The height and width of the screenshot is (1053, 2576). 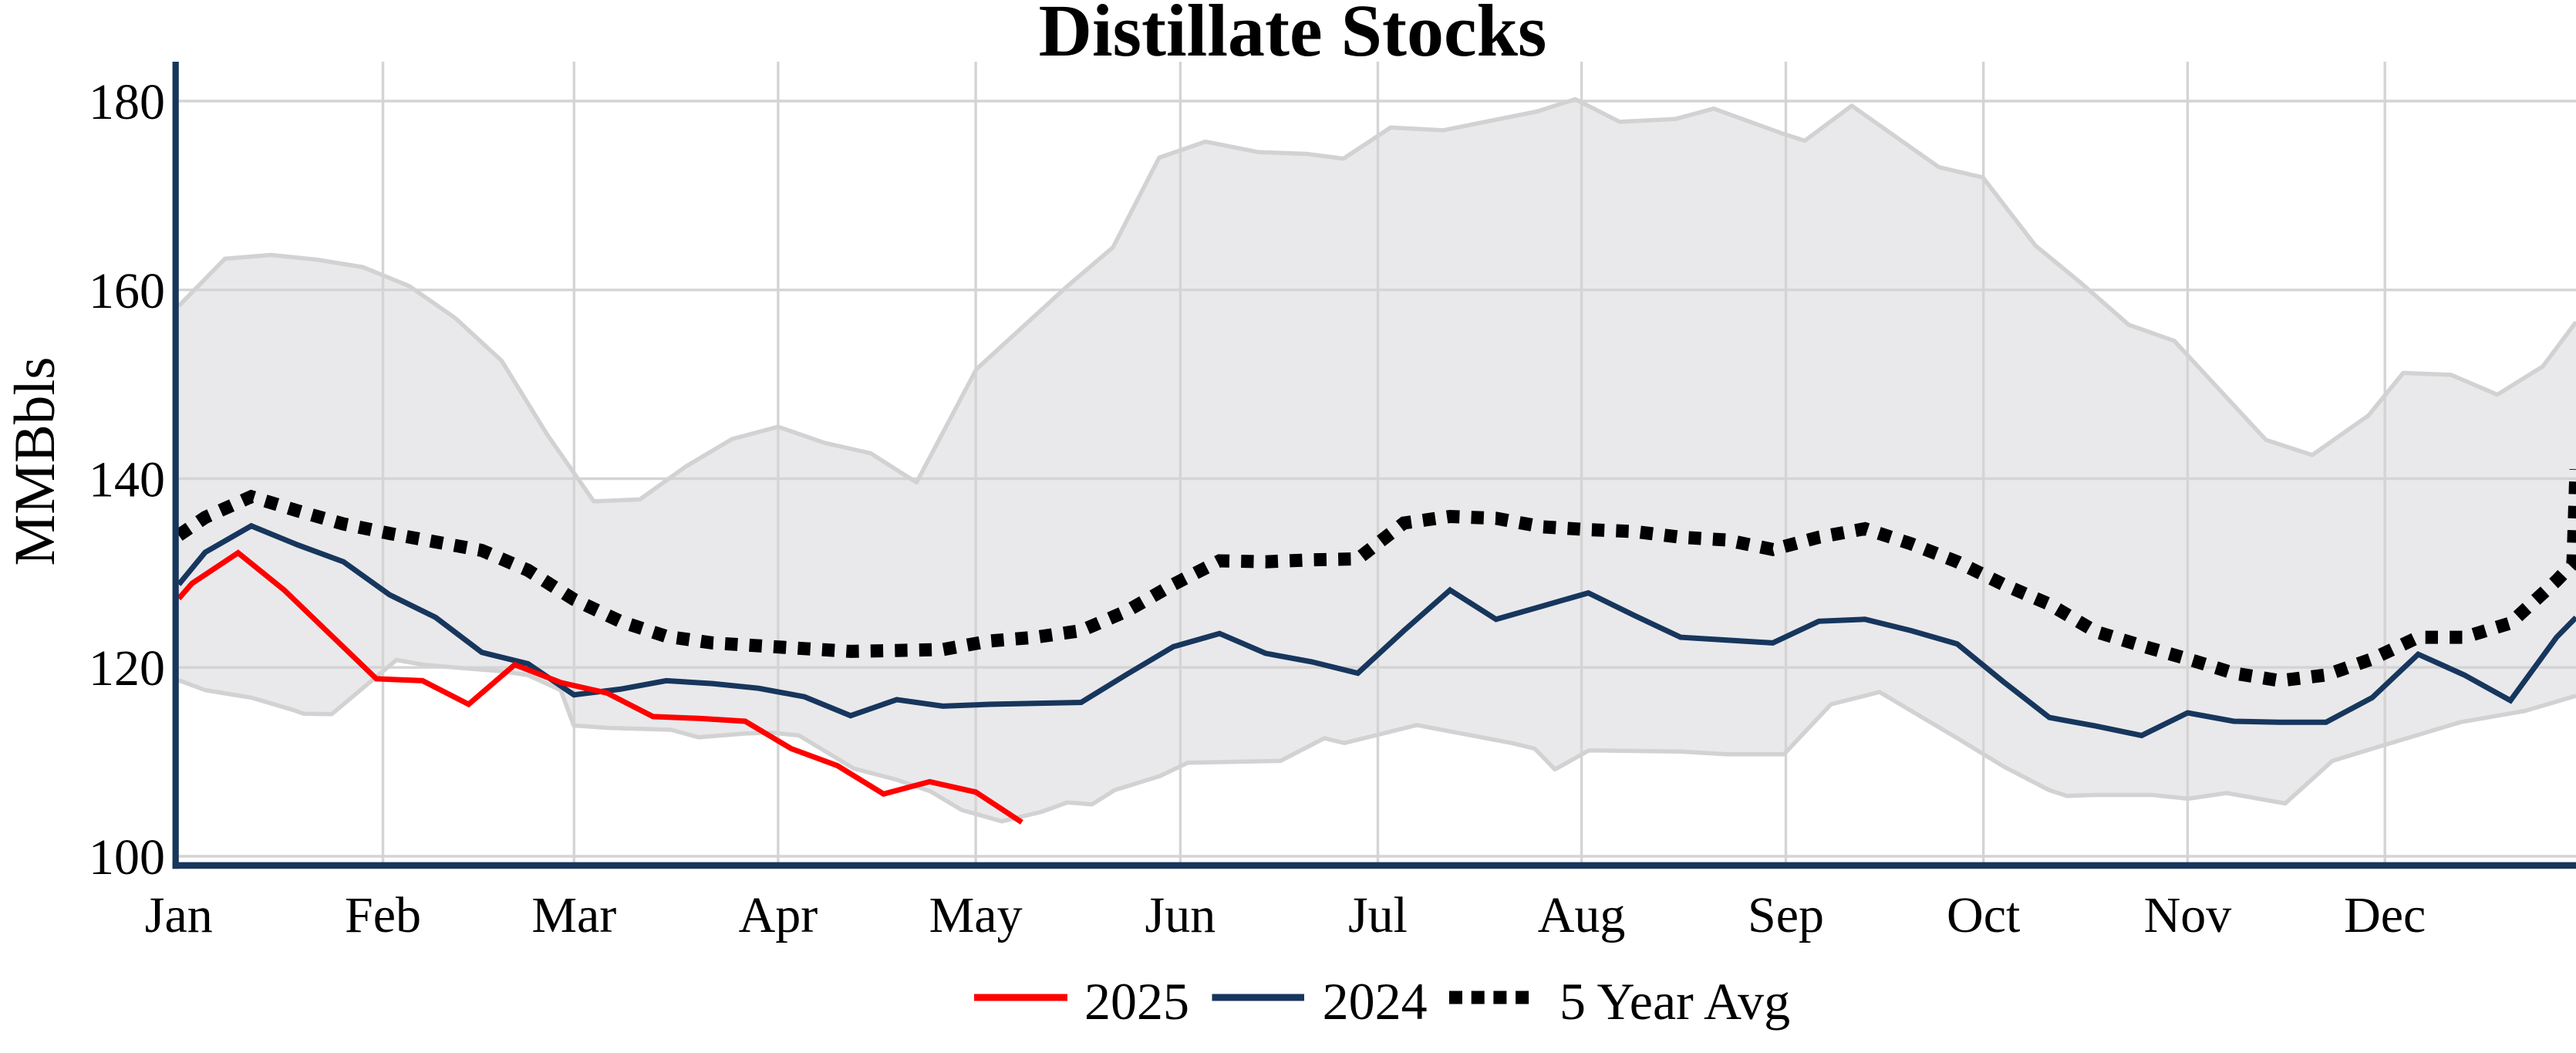 What do you see at coordinates (1983, 915) in the screenshot?
I see `svg-text: Oct` at bounding box center [1983, 915].